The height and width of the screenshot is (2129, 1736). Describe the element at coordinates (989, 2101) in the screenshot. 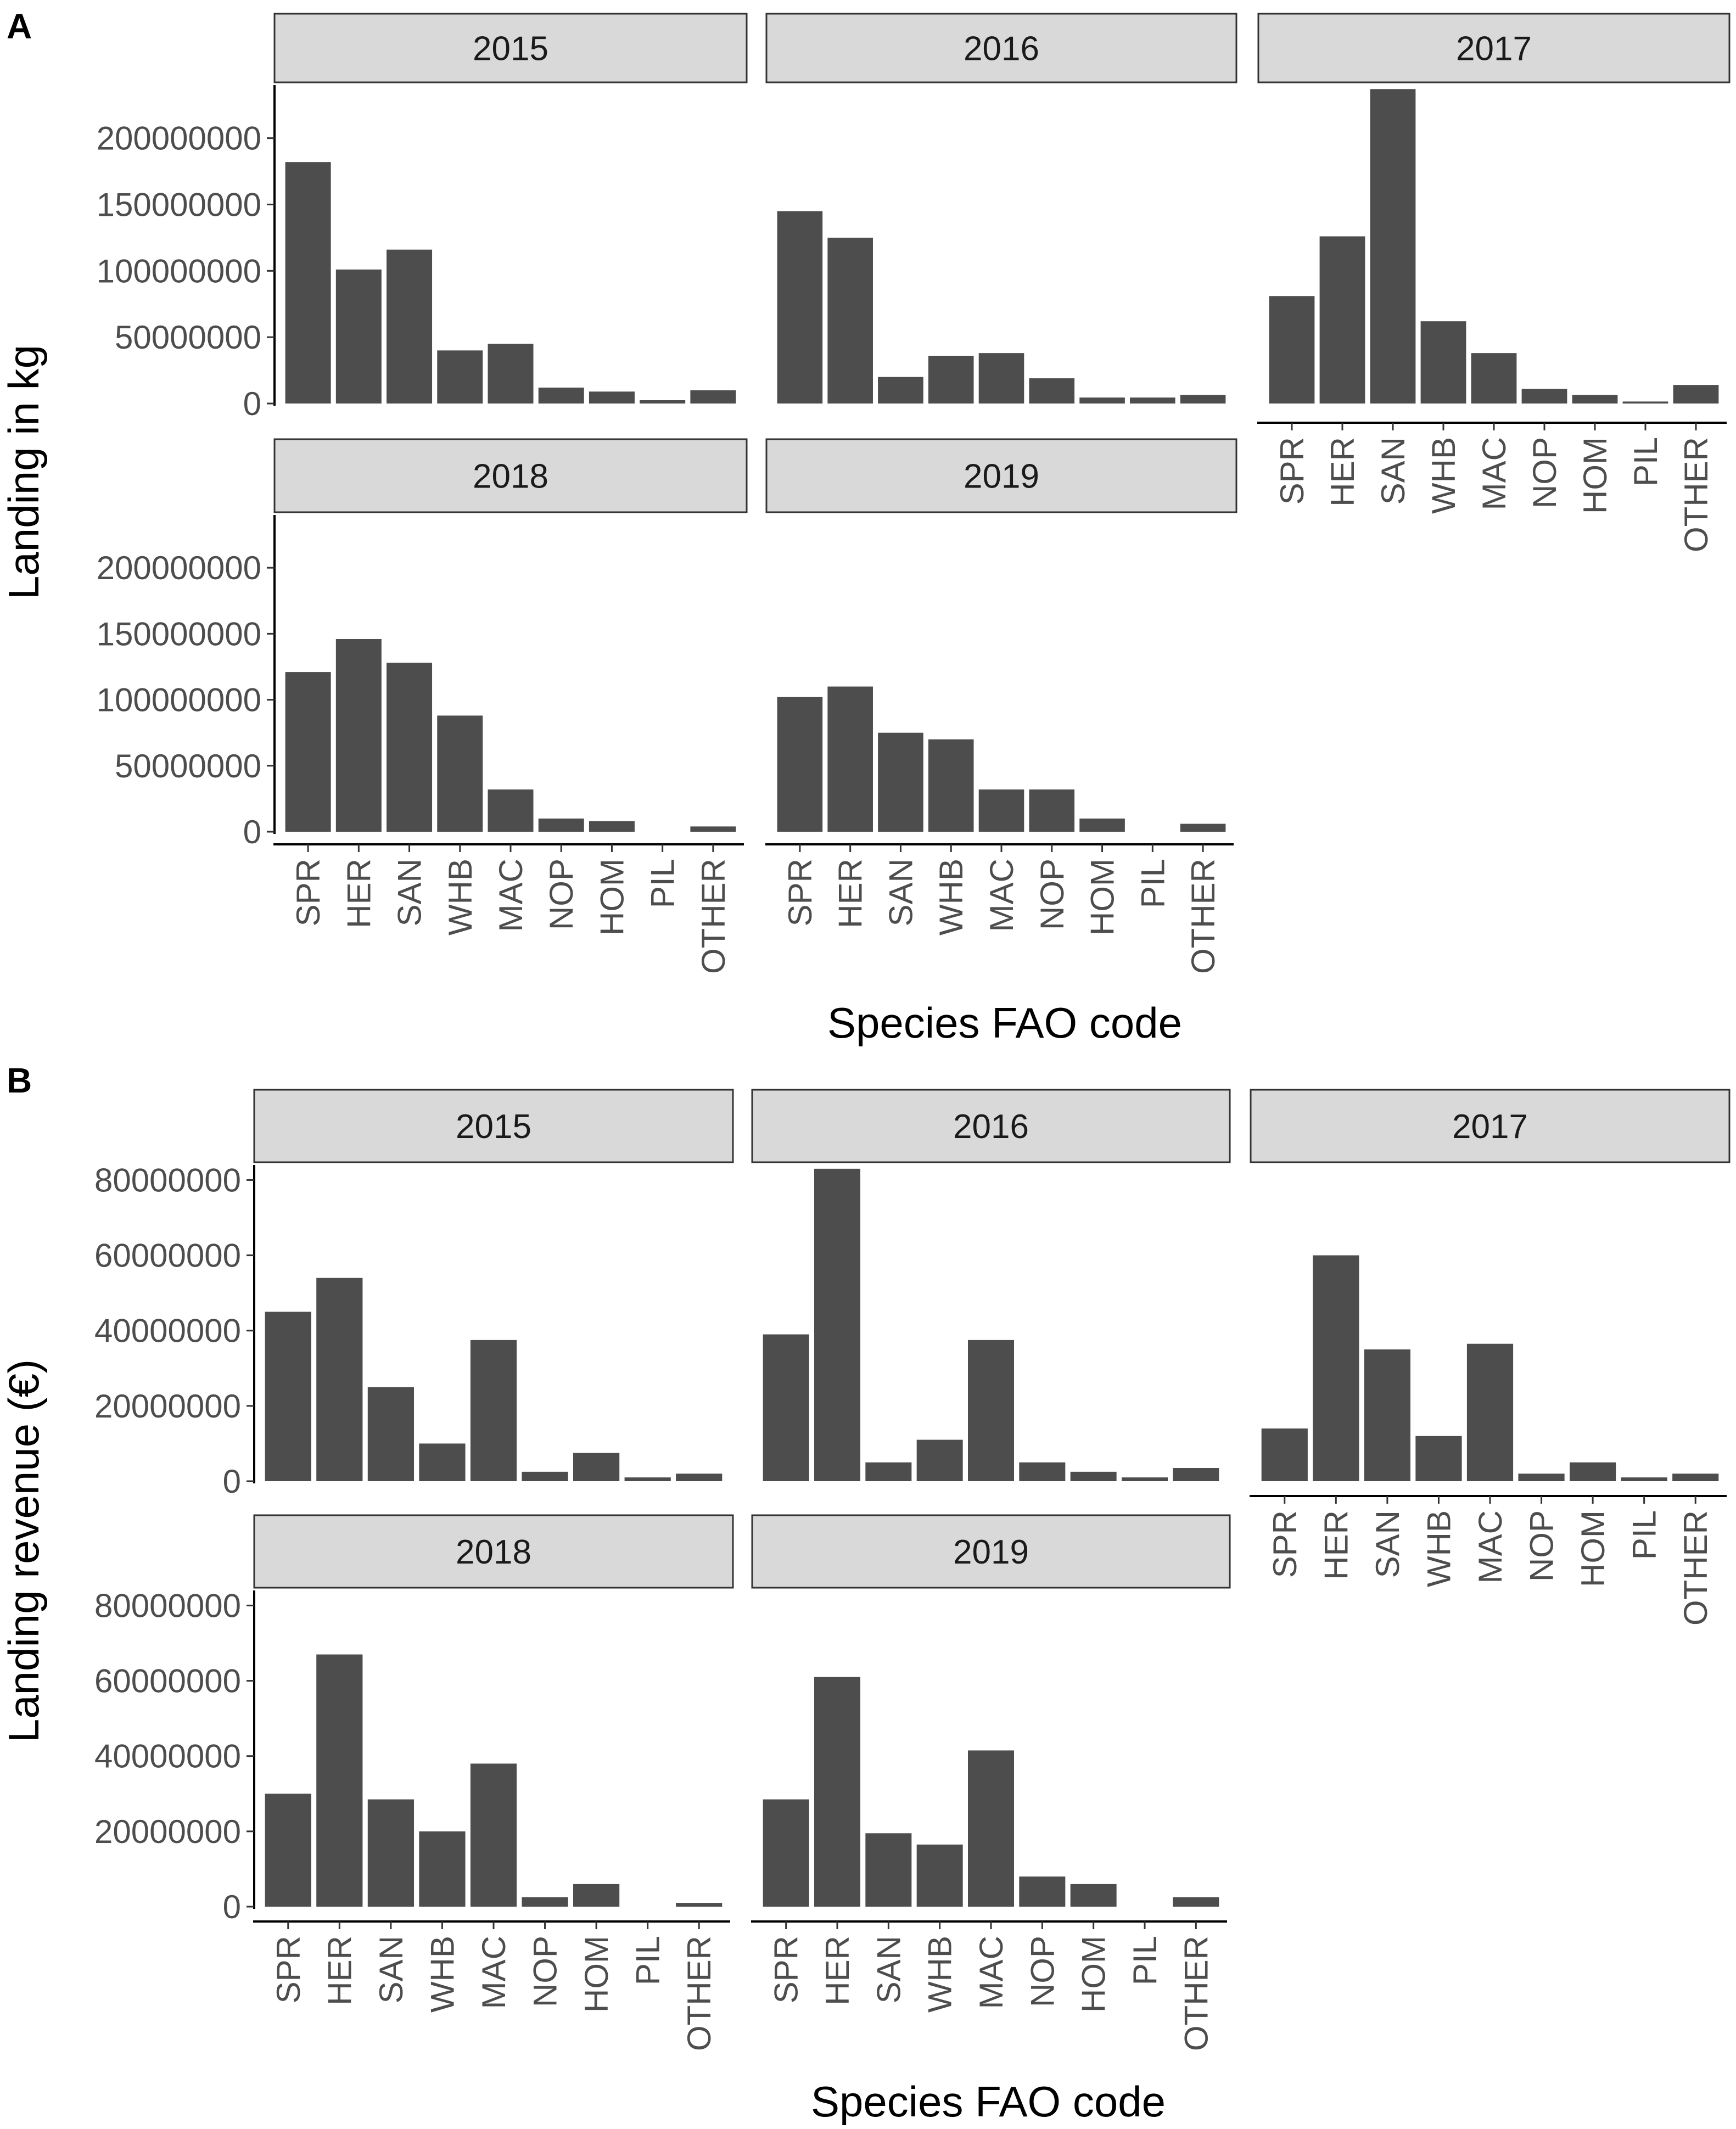

I see `x-axis-title: Species FAO code` at that location.